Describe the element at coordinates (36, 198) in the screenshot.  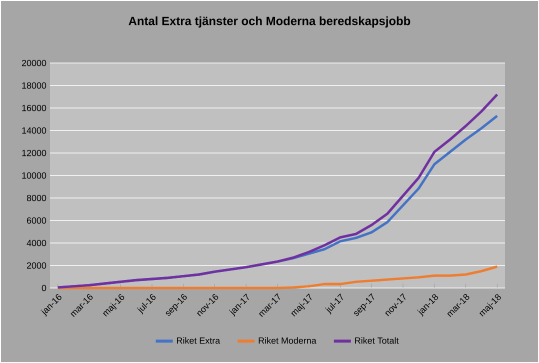
I see `y-tick-label: 8000` at that location.